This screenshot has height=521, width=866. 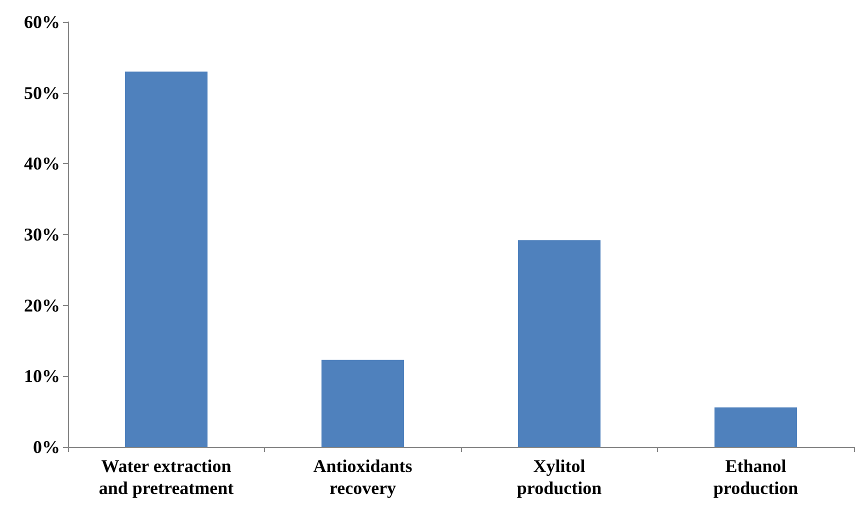 I want to click on x-tick-label: Xylitol production, so click(x=559, y=477).